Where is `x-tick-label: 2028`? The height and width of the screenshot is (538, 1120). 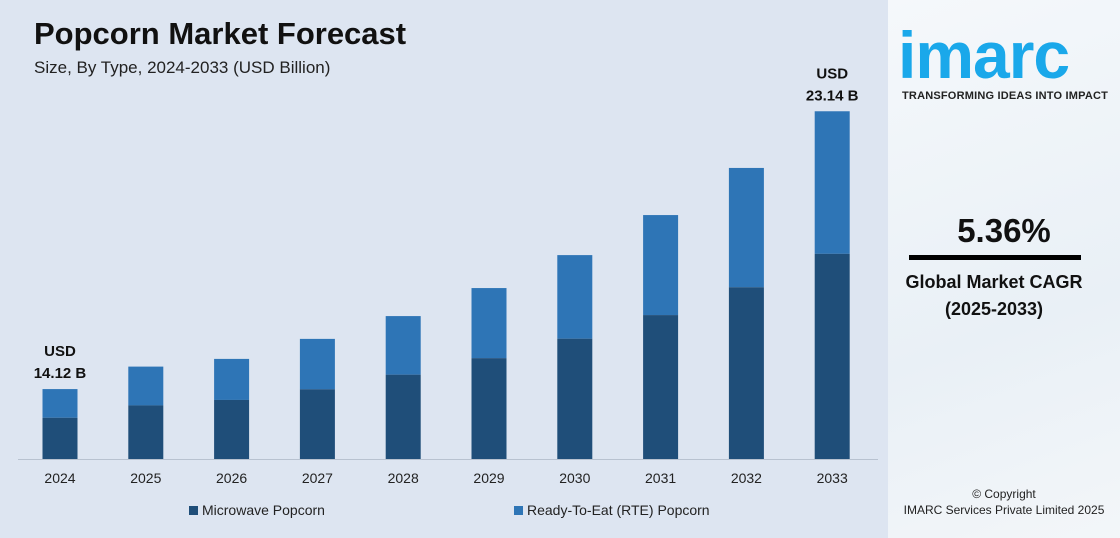
x-tick-label: 2028 is located at coordinates (403, 478).